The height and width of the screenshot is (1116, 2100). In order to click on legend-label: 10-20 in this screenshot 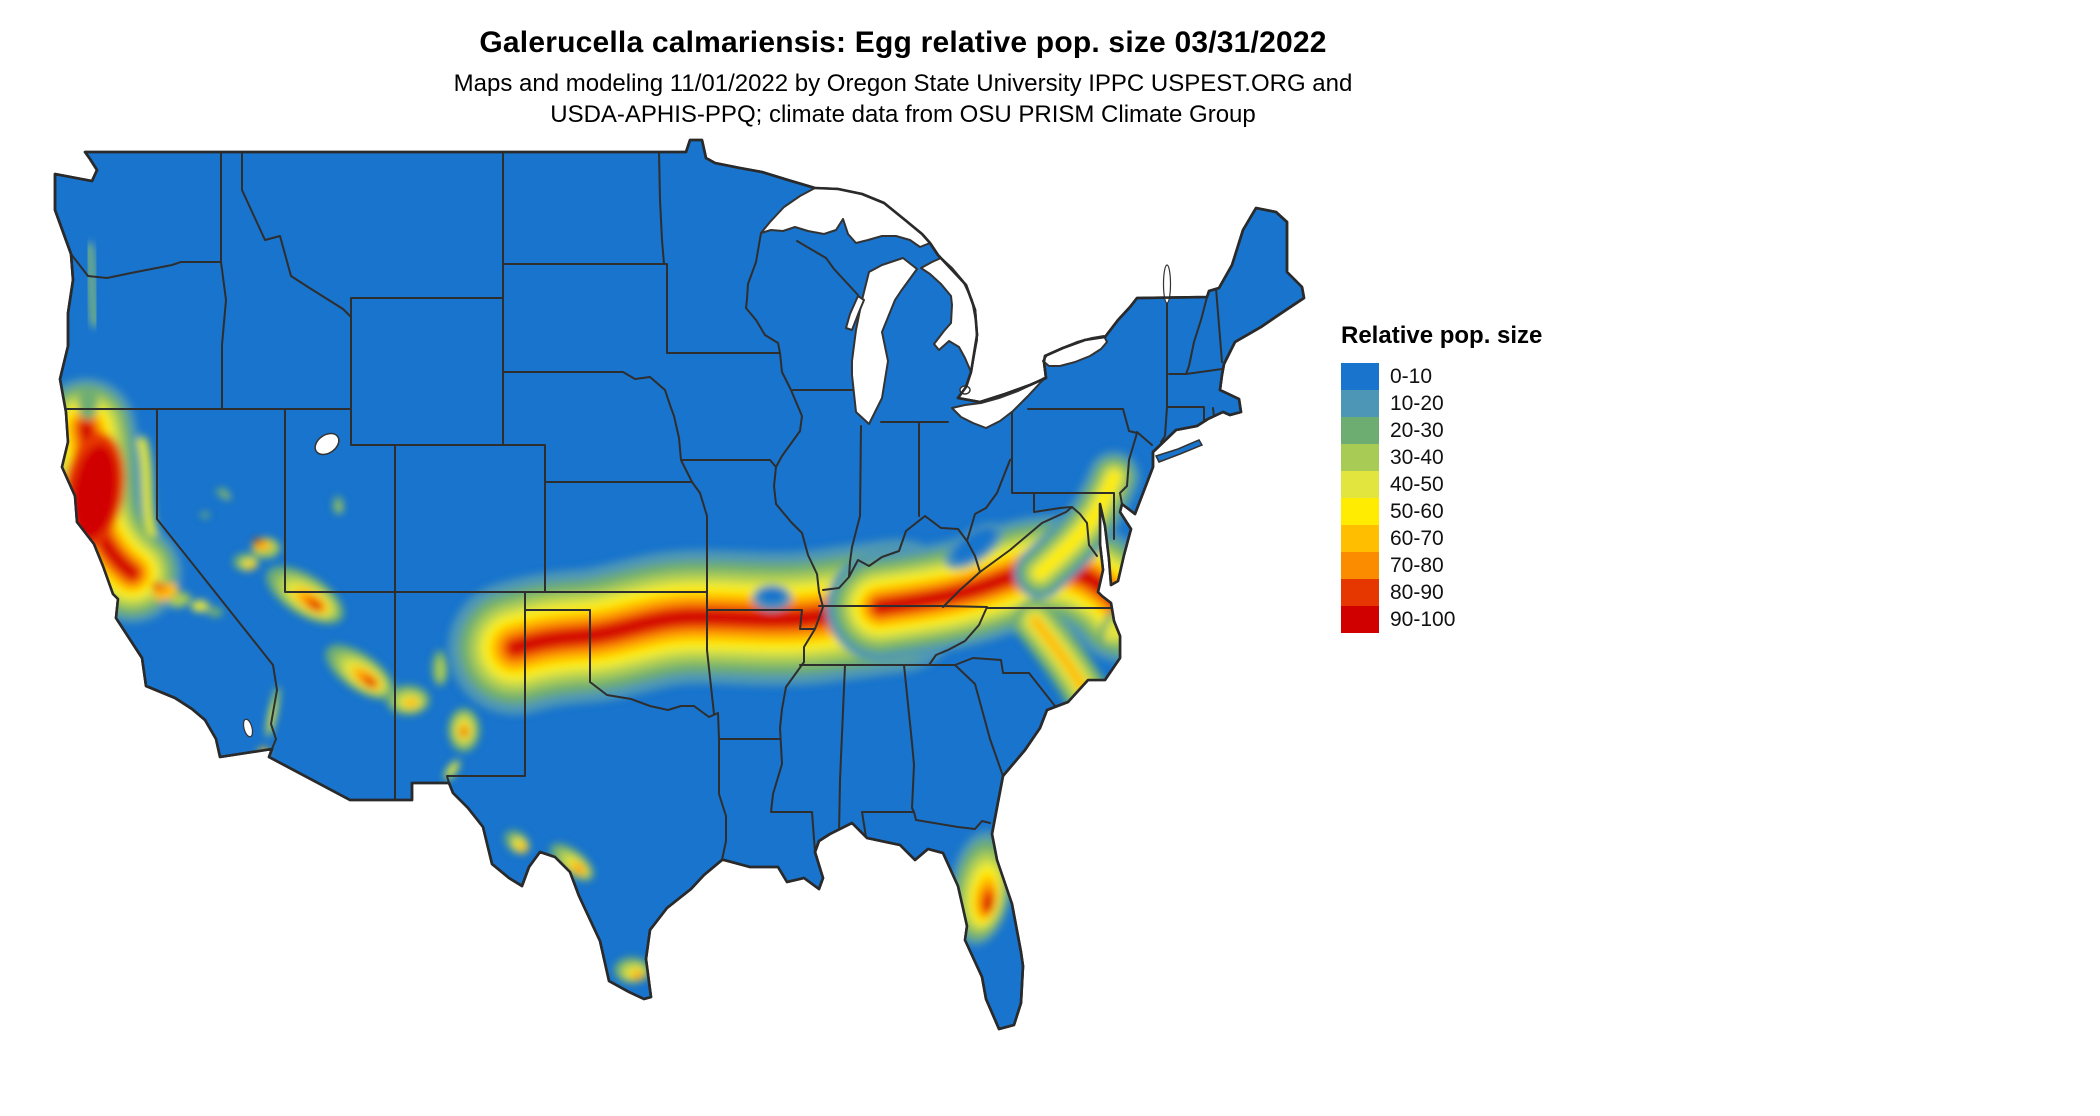, I will do `click(1417, 403)`.